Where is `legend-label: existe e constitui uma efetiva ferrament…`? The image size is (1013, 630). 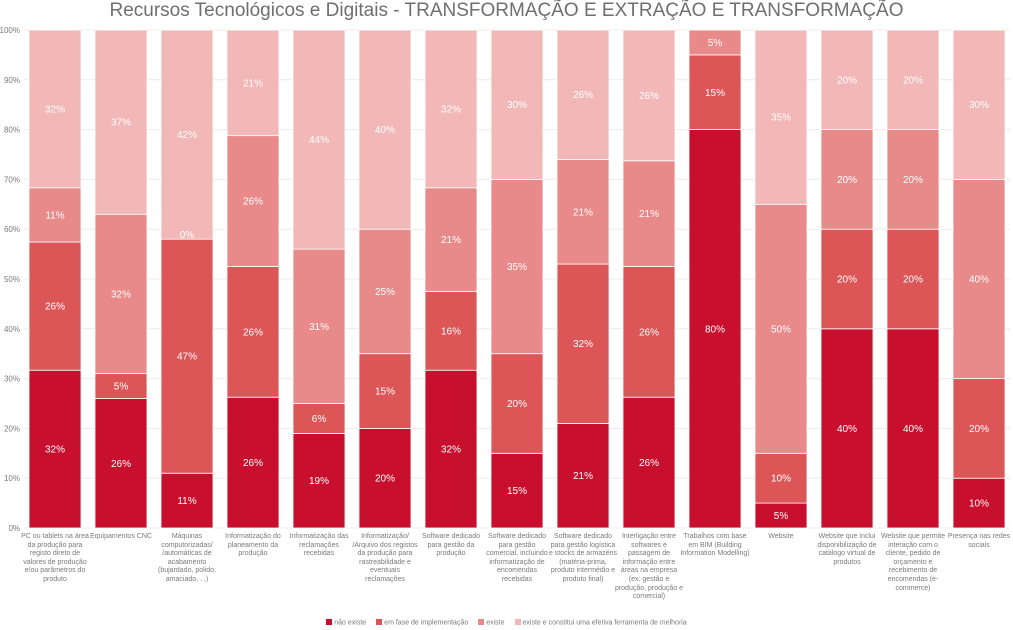 legend-label: existe e constitui uma efetiva ferrament… is located at coordinates (604, 623).